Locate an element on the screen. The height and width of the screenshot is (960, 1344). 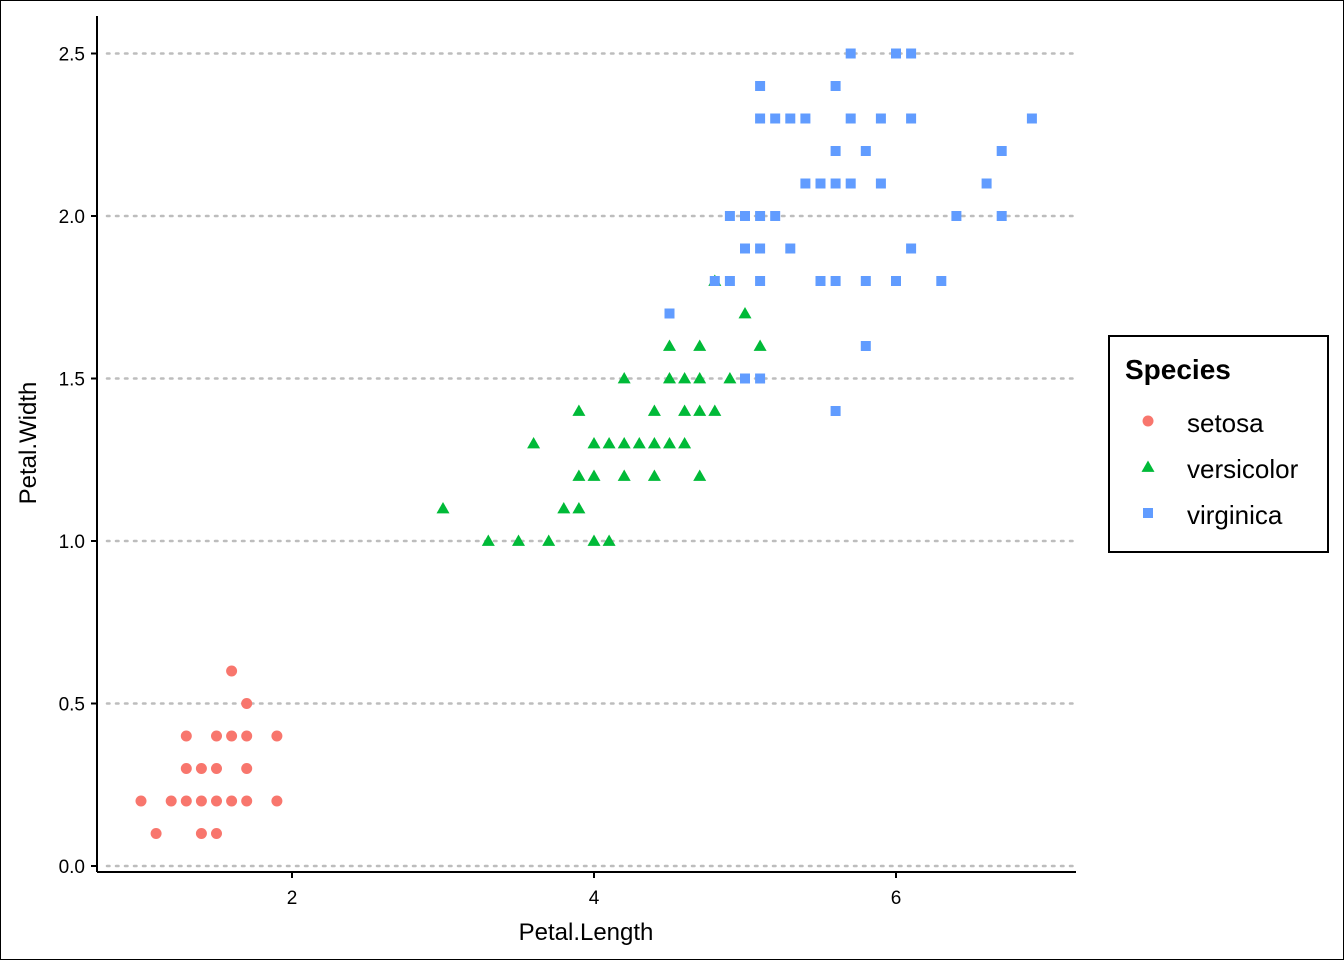
y-tick-label-0: 0.0 is located at coordinates (72, 867).